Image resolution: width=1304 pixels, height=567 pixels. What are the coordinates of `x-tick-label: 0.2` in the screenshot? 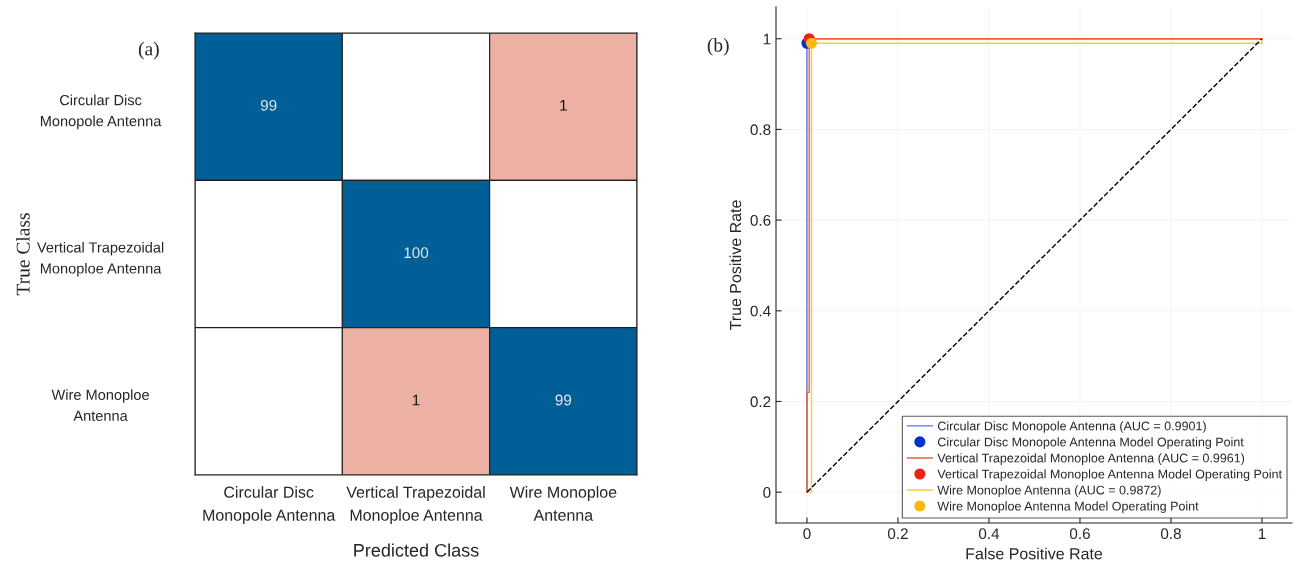 It's located at (897, 534).